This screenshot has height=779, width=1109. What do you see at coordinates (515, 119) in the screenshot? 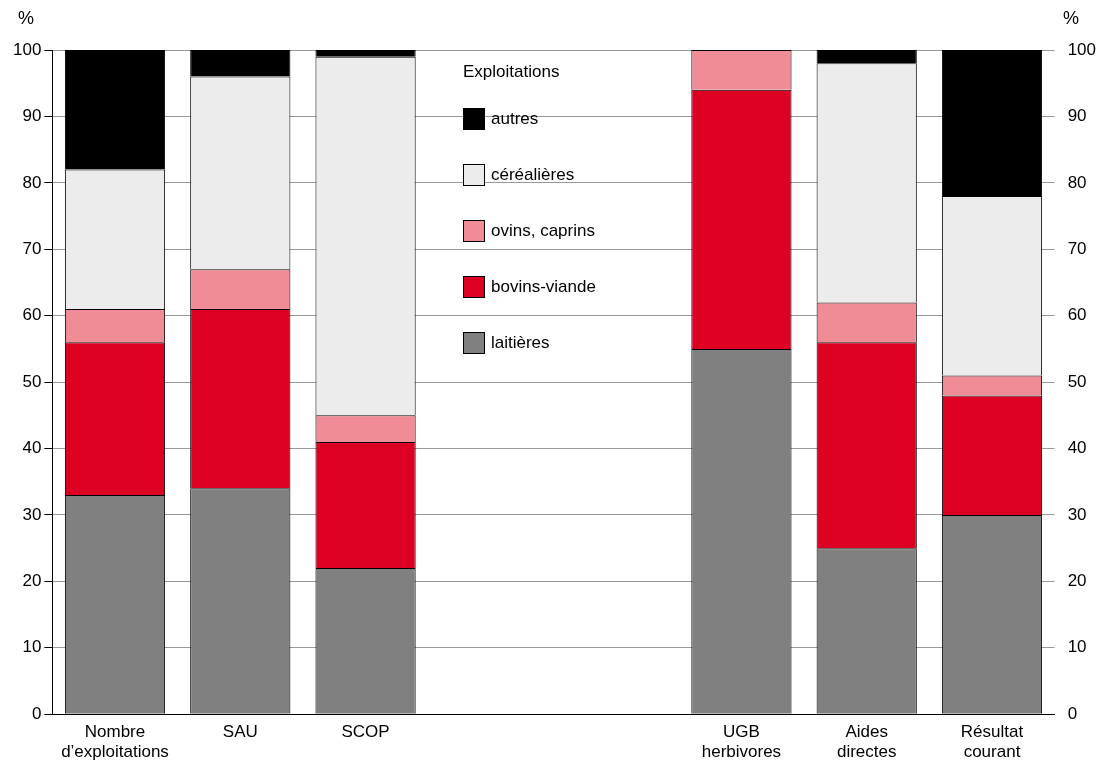
I see `legend-label: autres` at bounding box center [515, 119].